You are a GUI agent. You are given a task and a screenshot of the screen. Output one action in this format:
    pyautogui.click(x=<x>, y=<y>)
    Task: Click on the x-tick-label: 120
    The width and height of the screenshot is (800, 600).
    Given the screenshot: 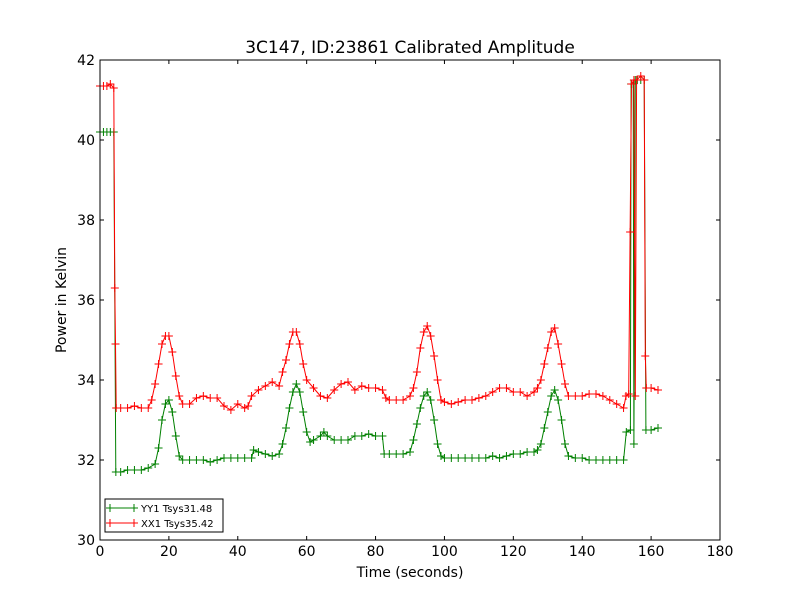 What is the action you would take?
    pyautogui.click(x=513, y=552)
    